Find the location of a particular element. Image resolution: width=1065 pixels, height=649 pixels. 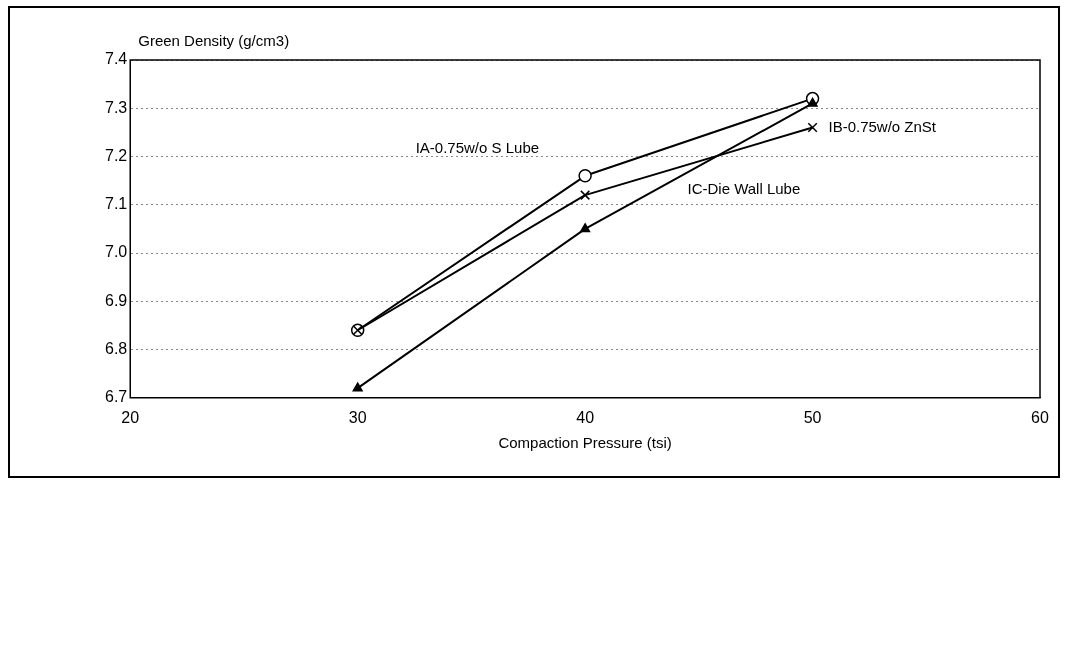

y-tick-label: 7.0 is located at coordinates (116, 252).